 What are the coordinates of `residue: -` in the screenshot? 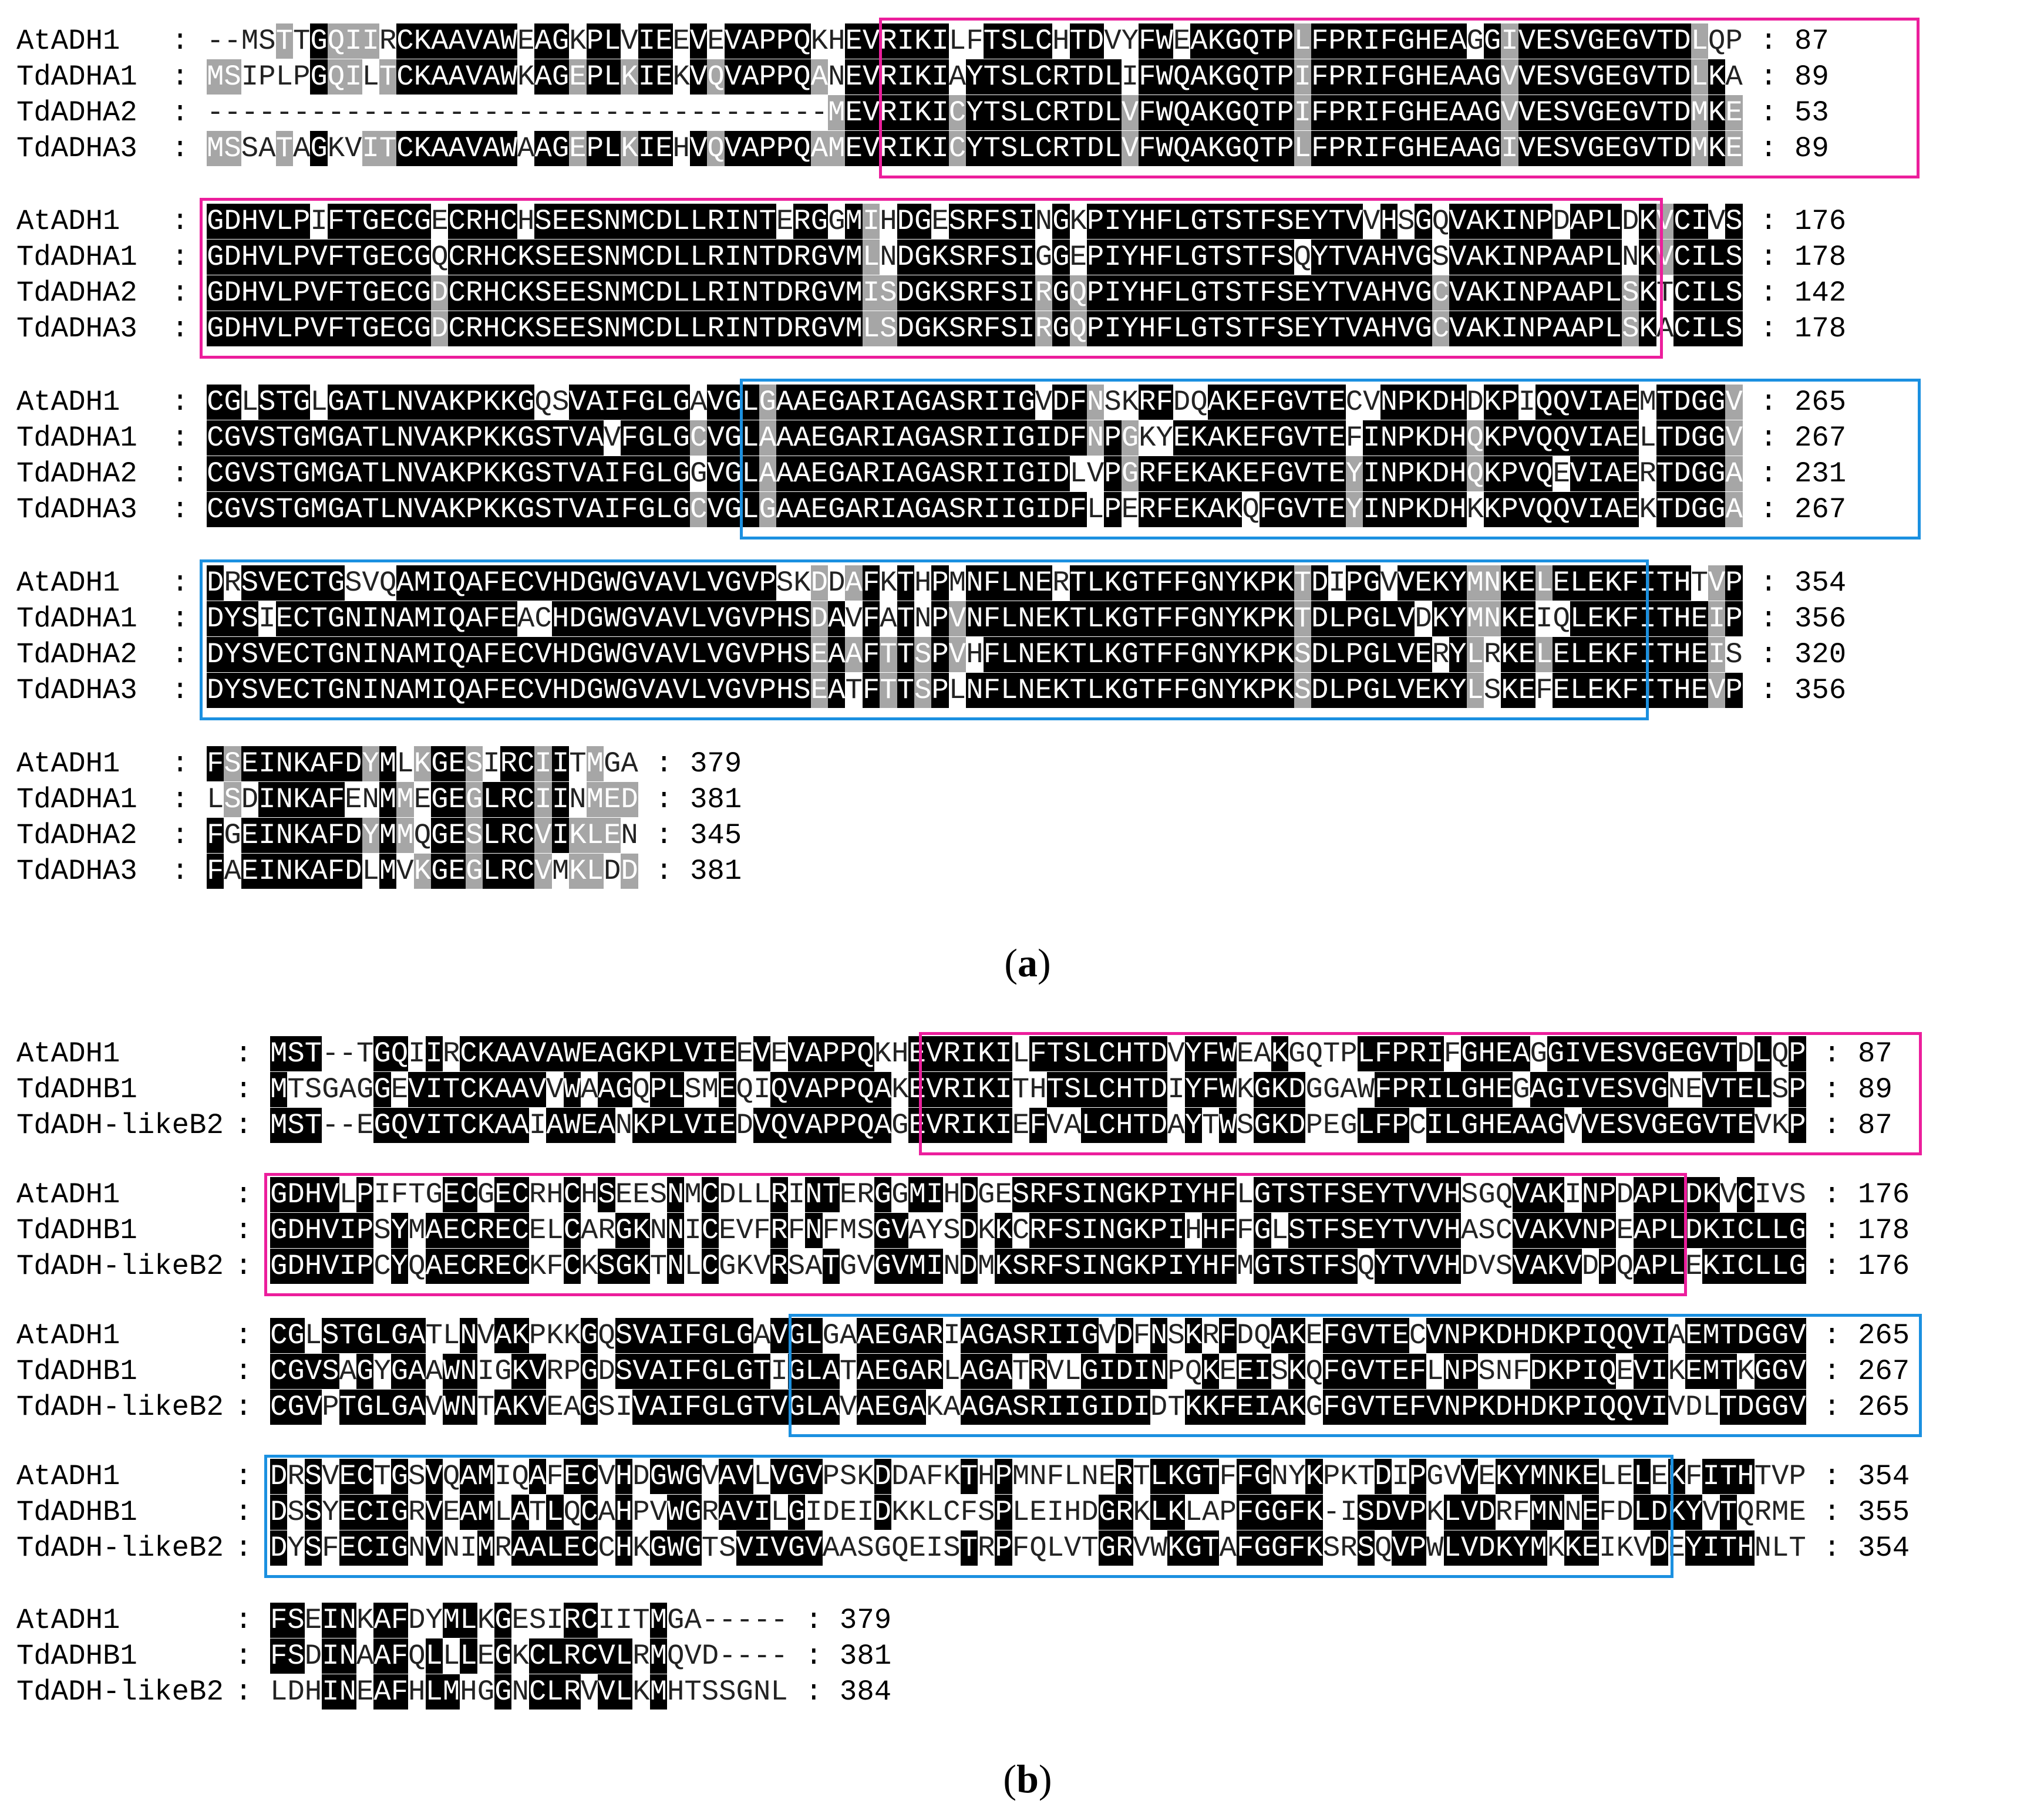 It's located at (215, 112).